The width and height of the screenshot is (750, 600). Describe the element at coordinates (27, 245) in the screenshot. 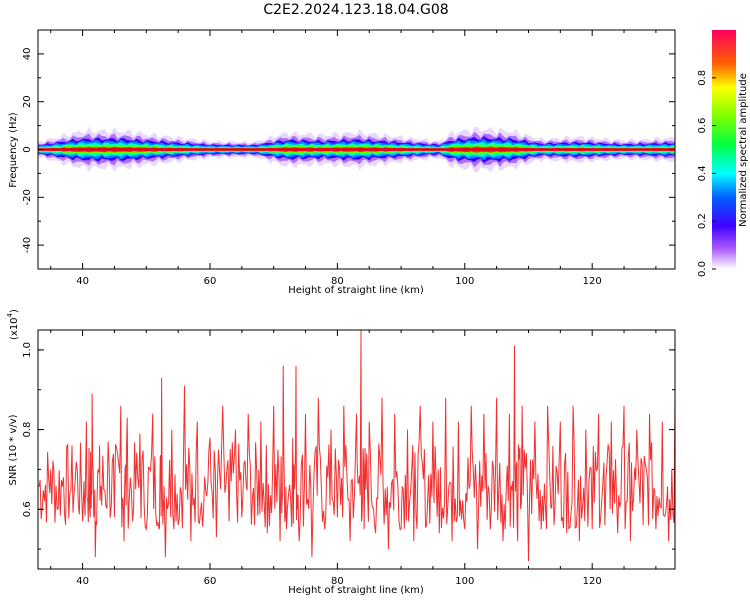

I see `y-tick-label: -40` at that location.